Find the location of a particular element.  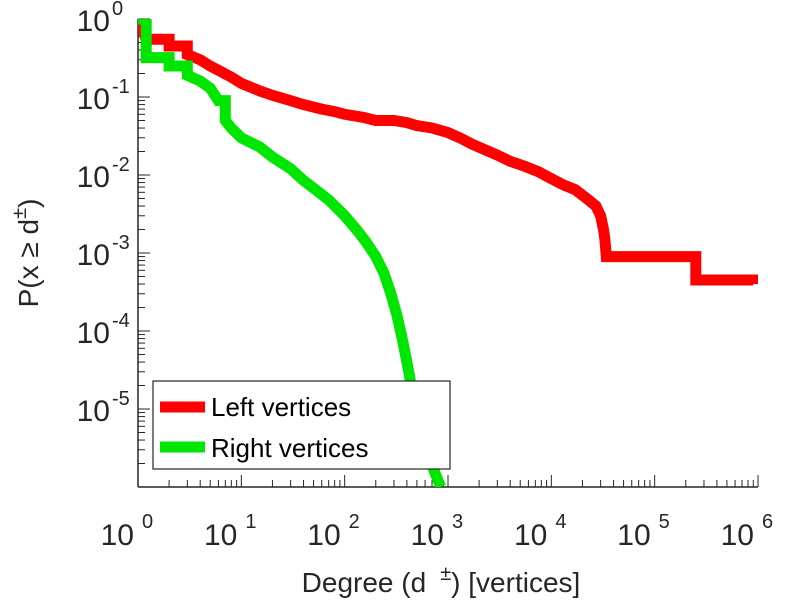

y-axis-title: P(x ≥ d±) is located at coordinates (26, 253).